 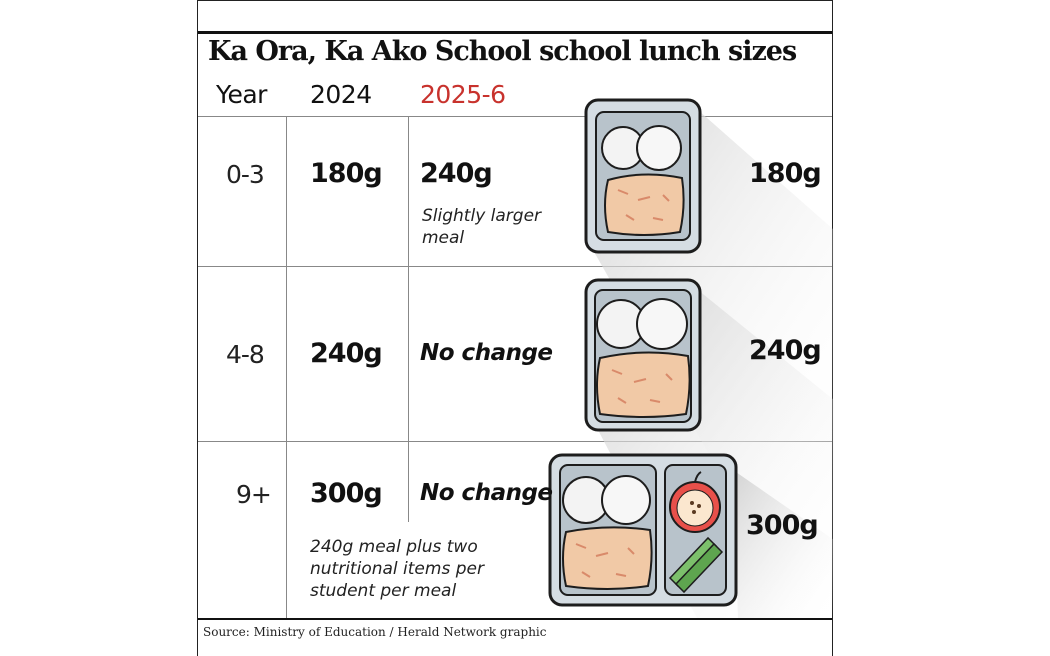 What do you see at coordinates (245, 174) in the screenshot?
I see `year-label: 0-3` at bounding box center [245, 174].